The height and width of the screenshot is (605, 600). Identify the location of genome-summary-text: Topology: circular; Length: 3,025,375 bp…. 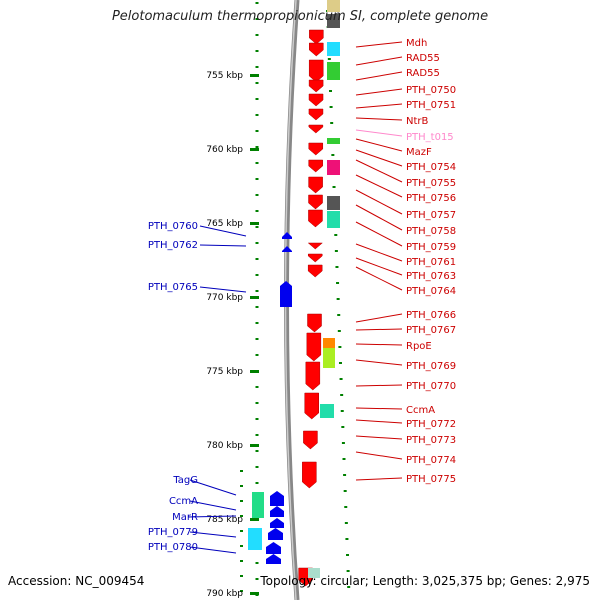
(425, 581).